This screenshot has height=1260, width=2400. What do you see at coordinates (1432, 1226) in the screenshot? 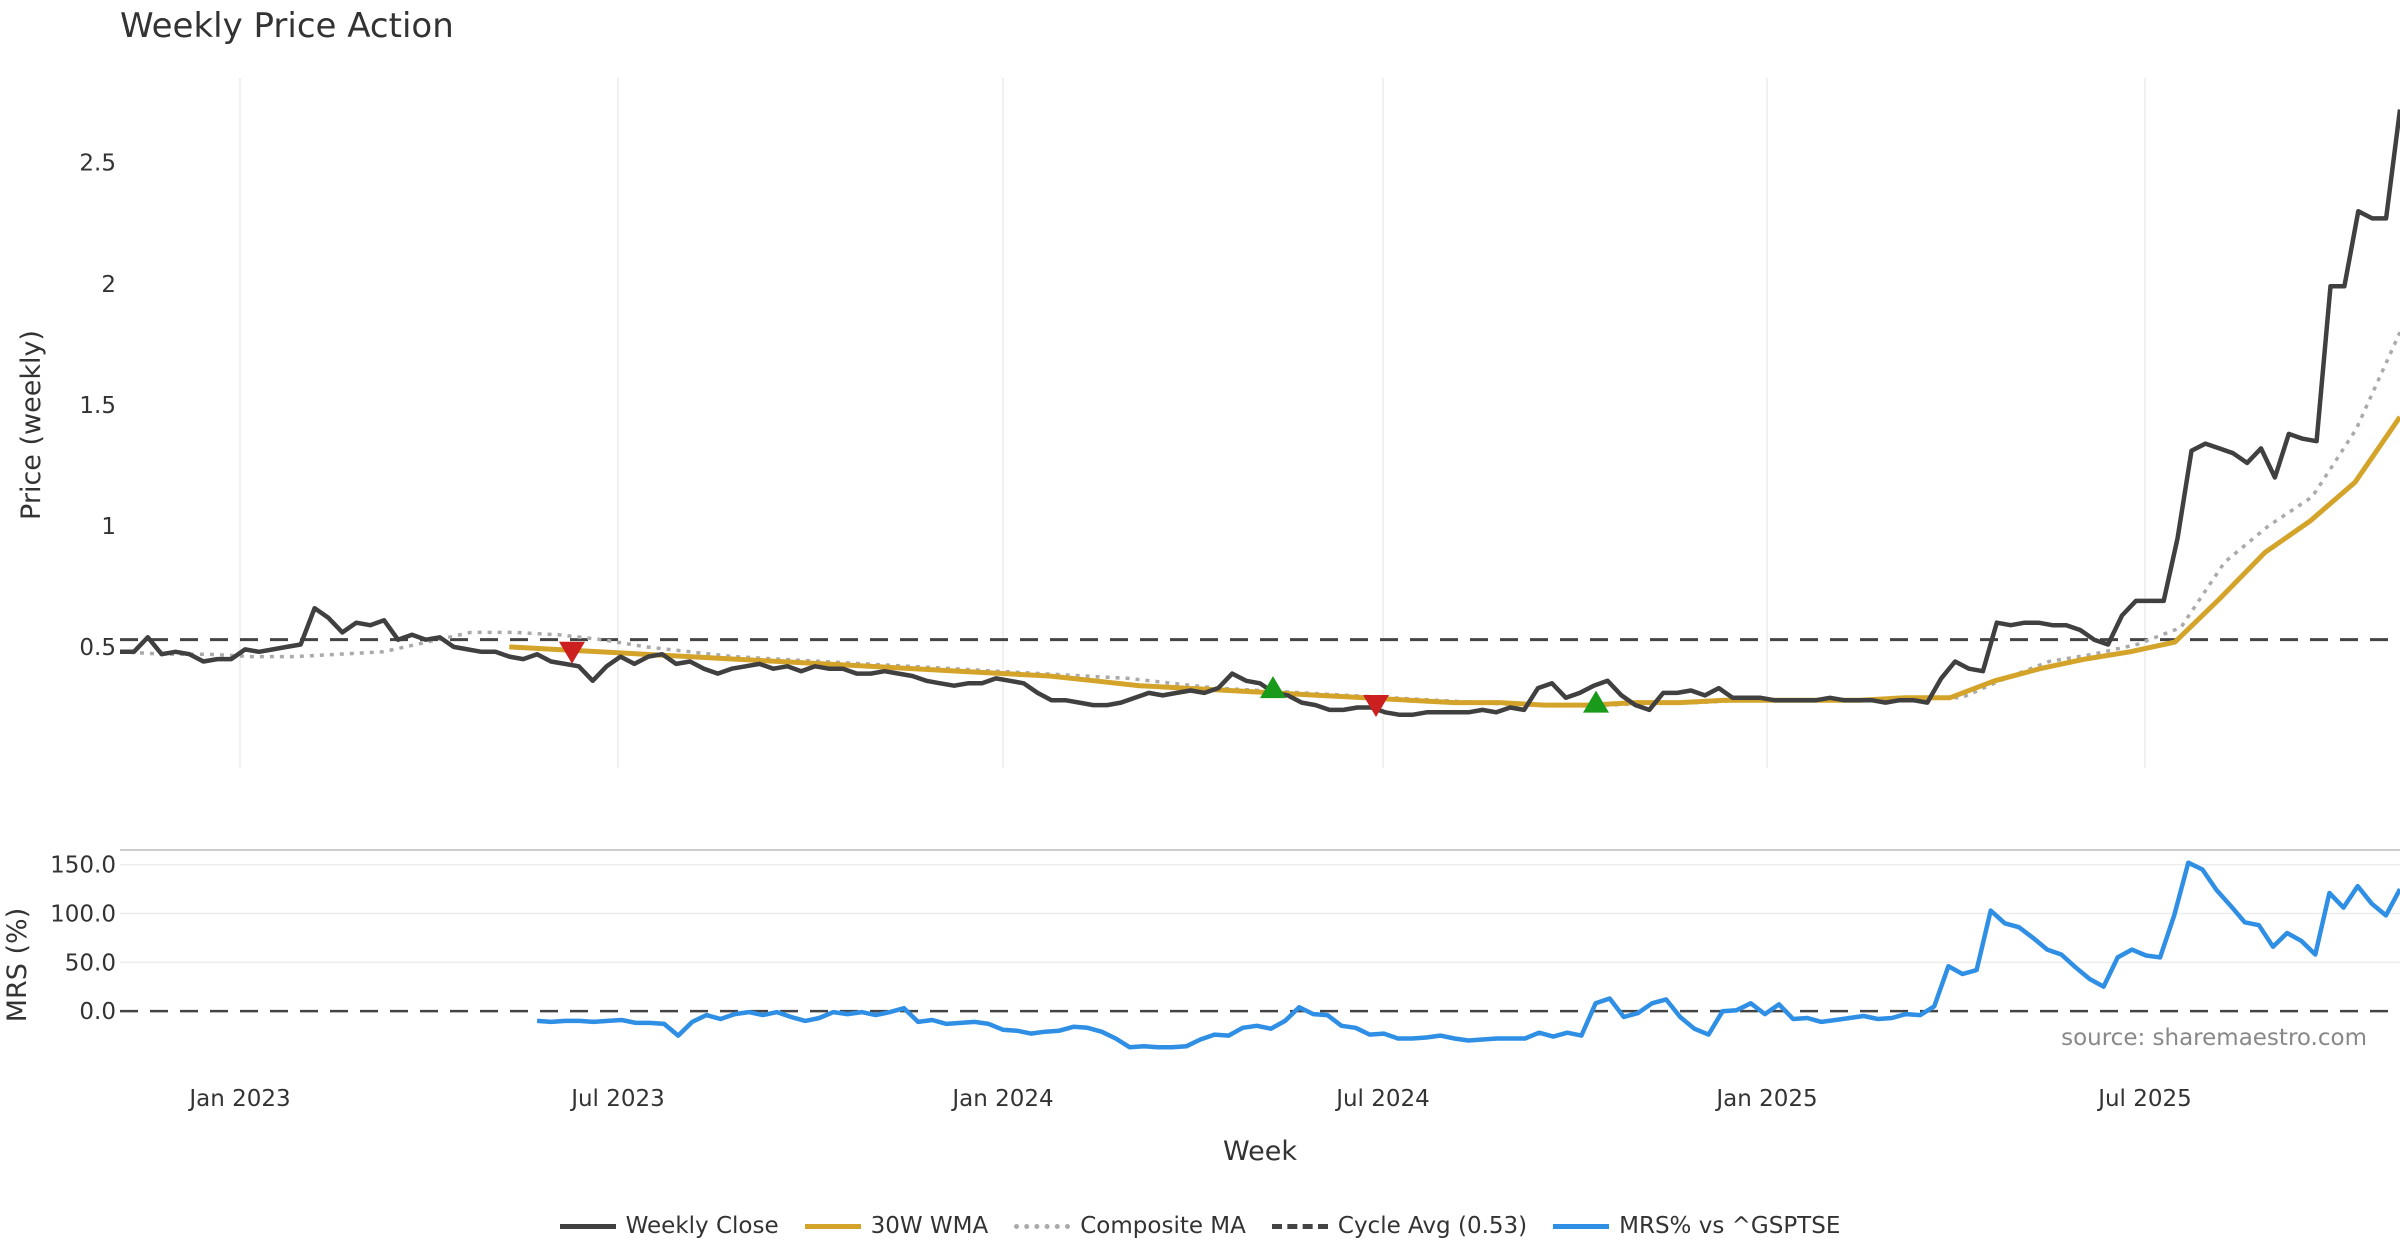
I see `legend-label: Cycle Avg (0.53)` at bounding box center [1432, 1226].